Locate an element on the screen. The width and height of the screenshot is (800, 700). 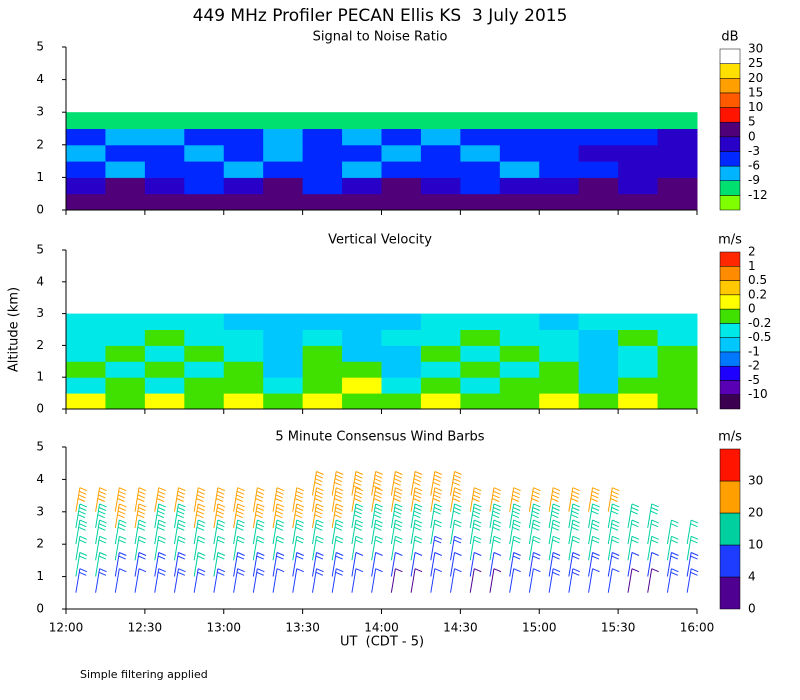
x-tick-label: 16:00 is located at coordinates (697, 628).